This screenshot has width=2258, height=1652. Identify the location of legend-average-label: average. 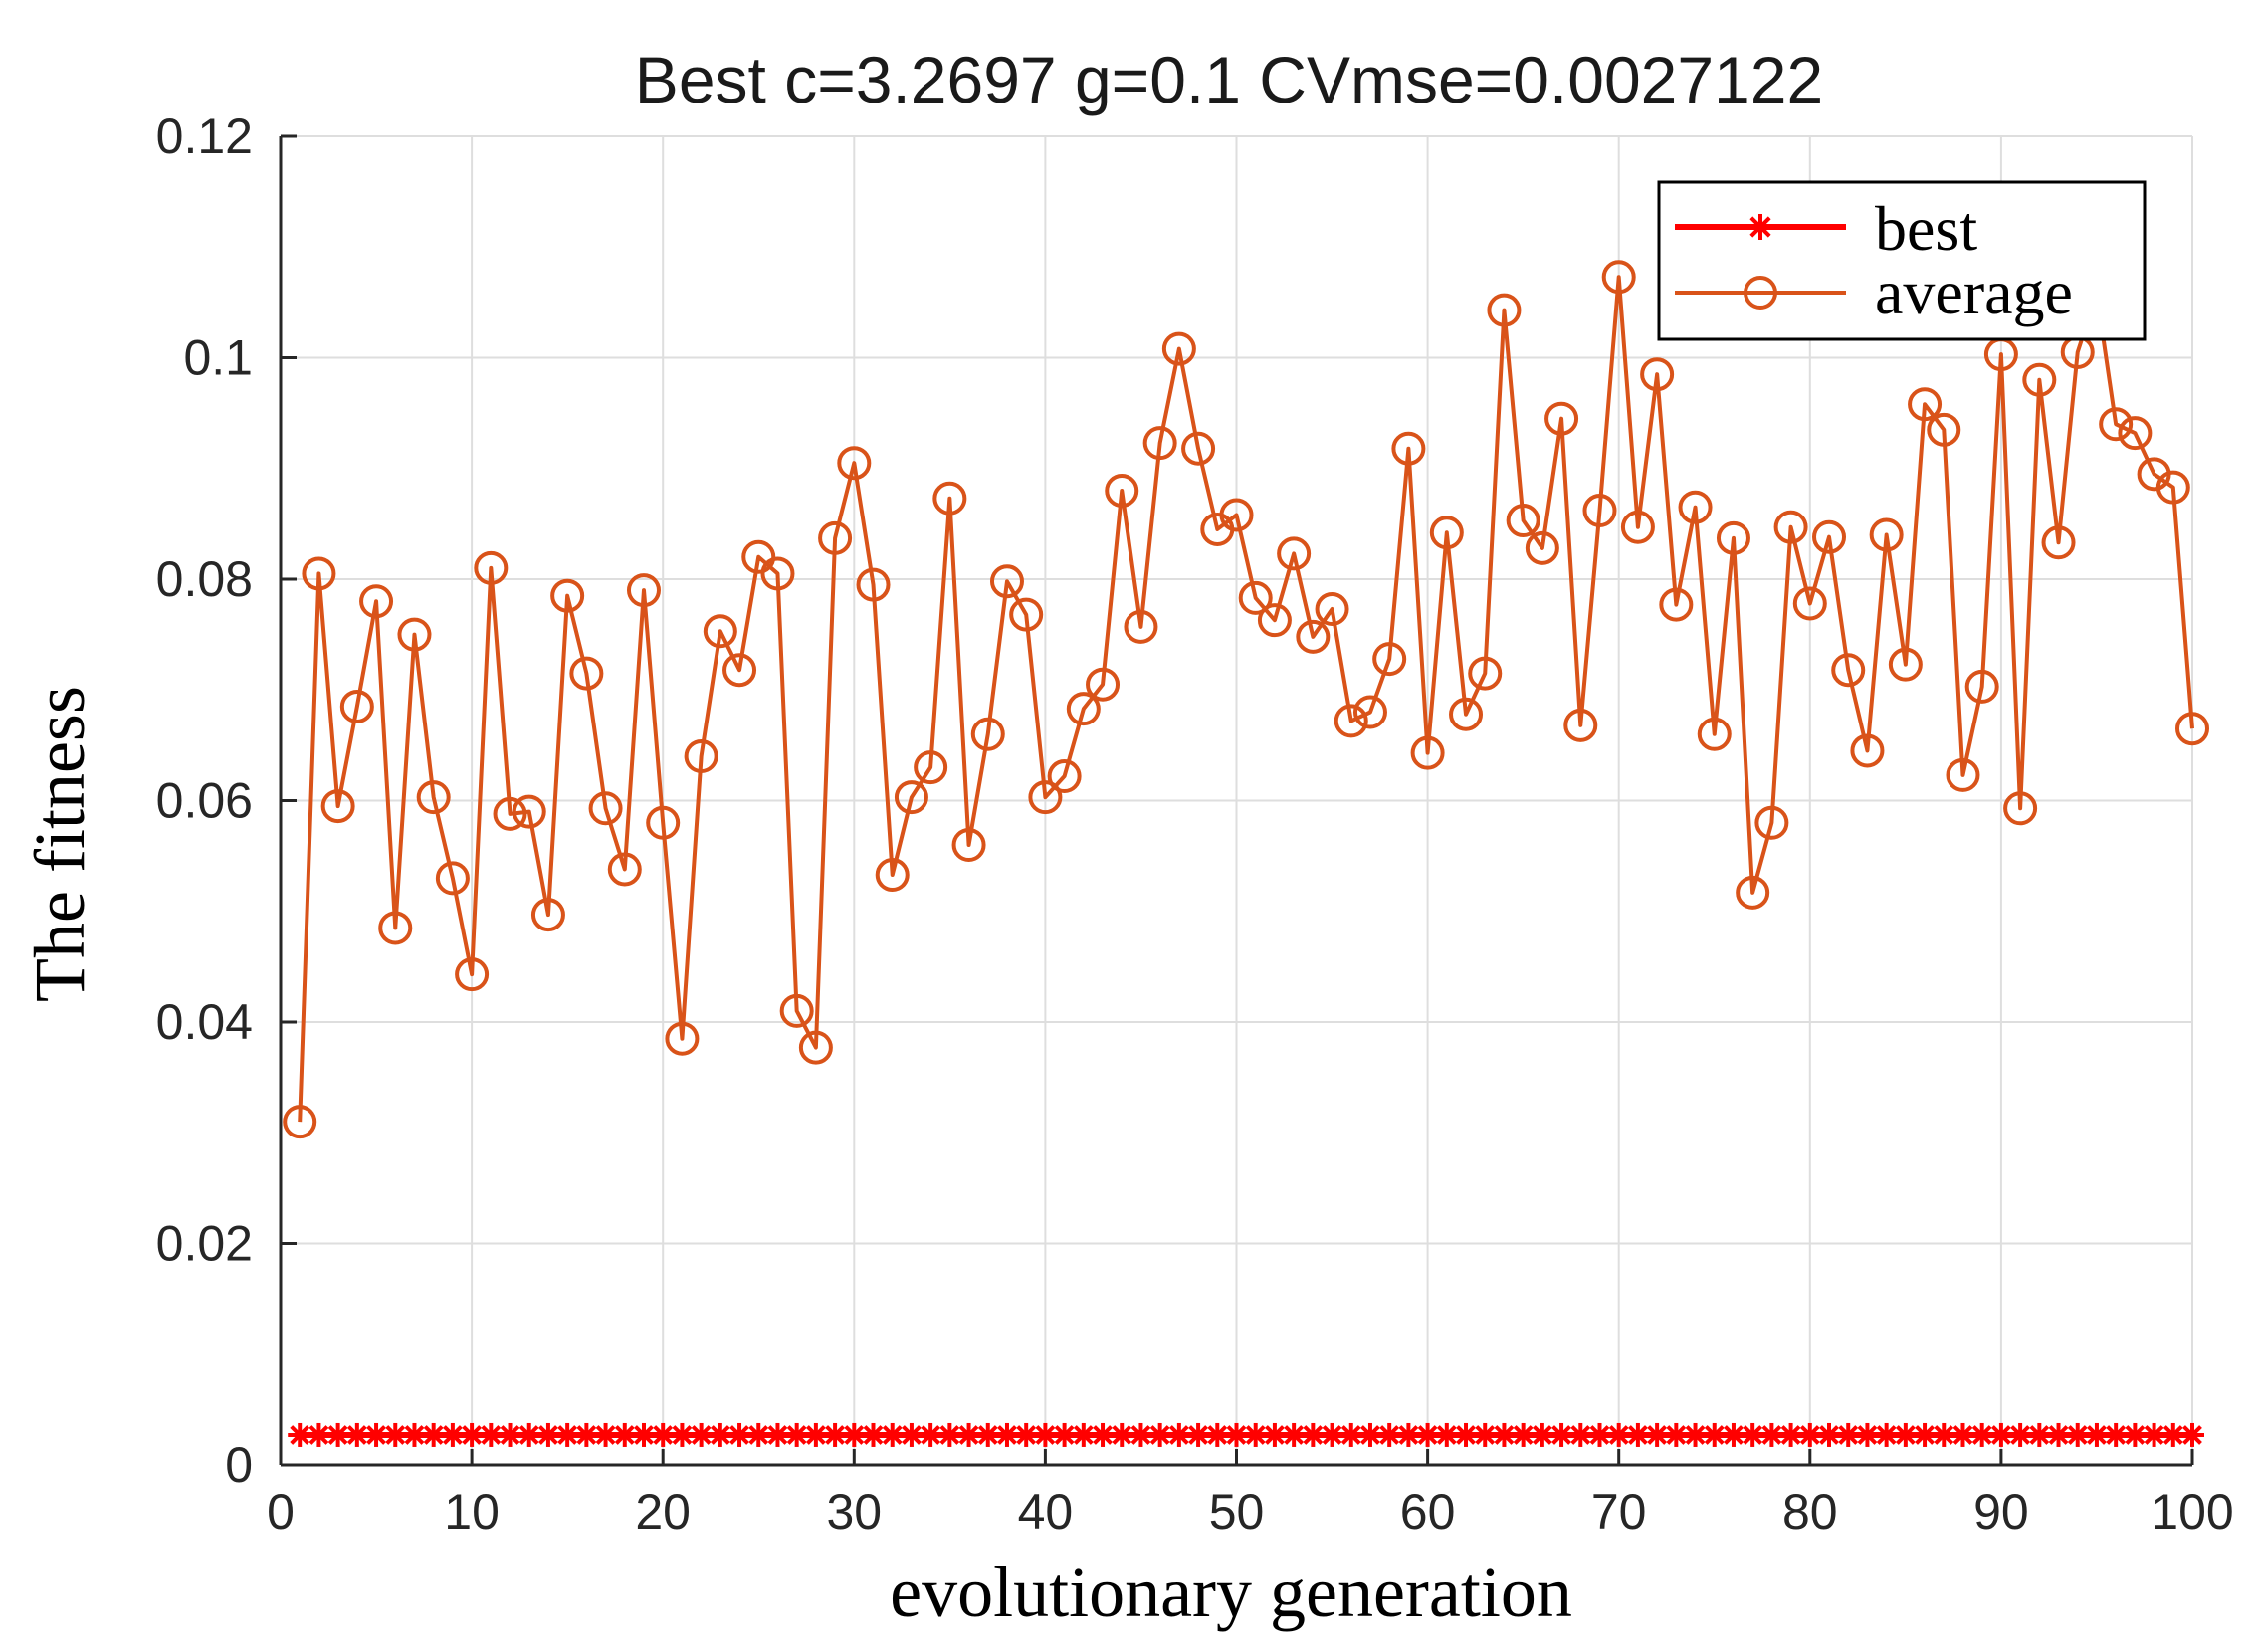
(1974, 292).